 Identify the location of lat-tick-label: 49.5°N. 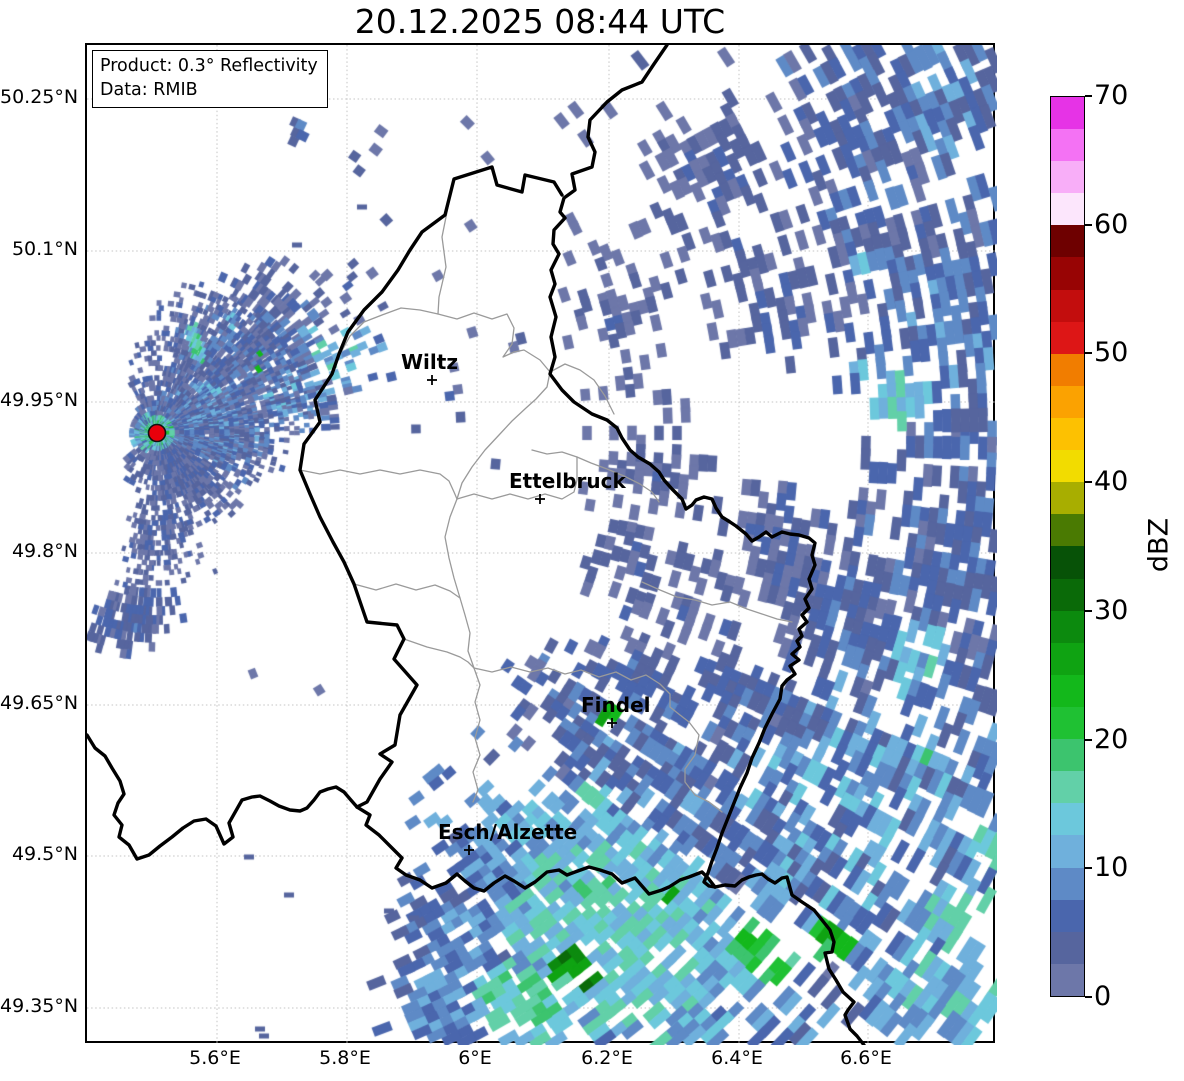
(44, 854).